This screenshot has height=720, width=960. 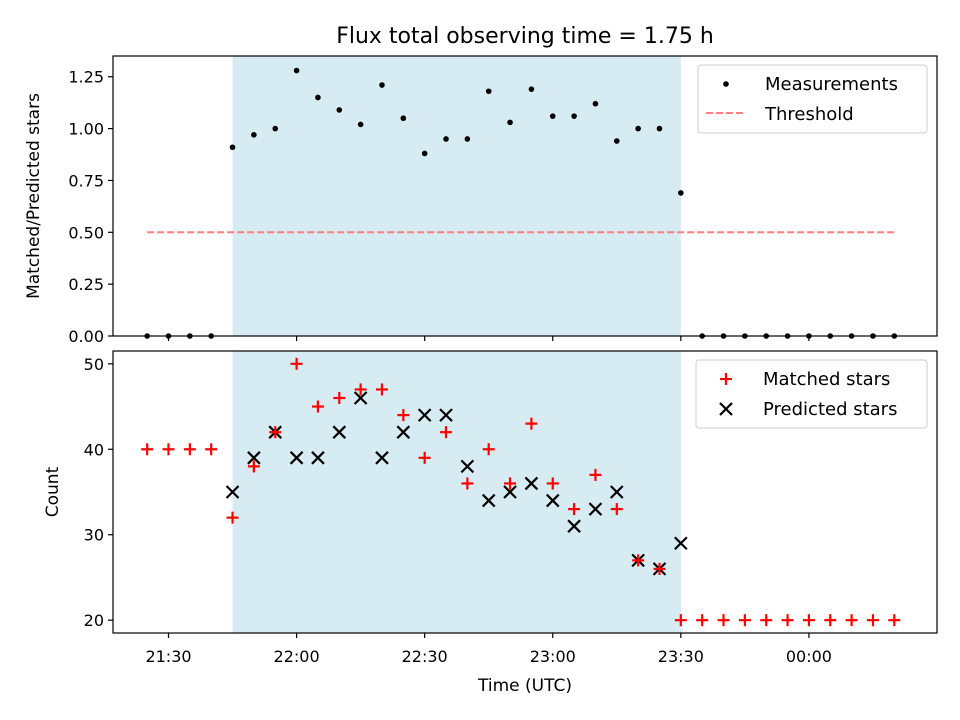 What do you see at coordinates (524, 686) in the screenshot?
I see `x-axis-label: Time (UTC)` at bounding box center [524, 686].